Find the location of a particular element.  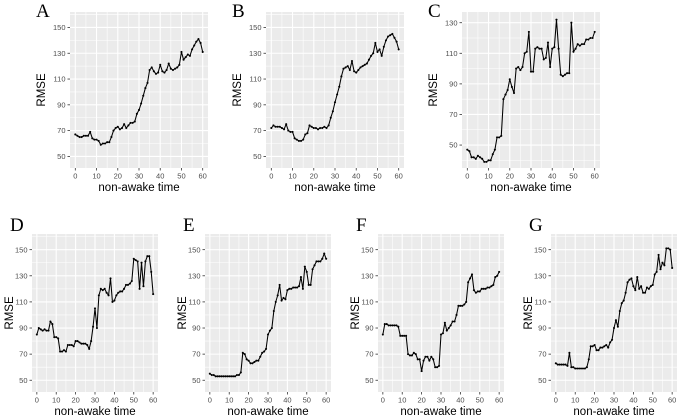

x-tick-label: 0 is located at coordinates (556, 400).